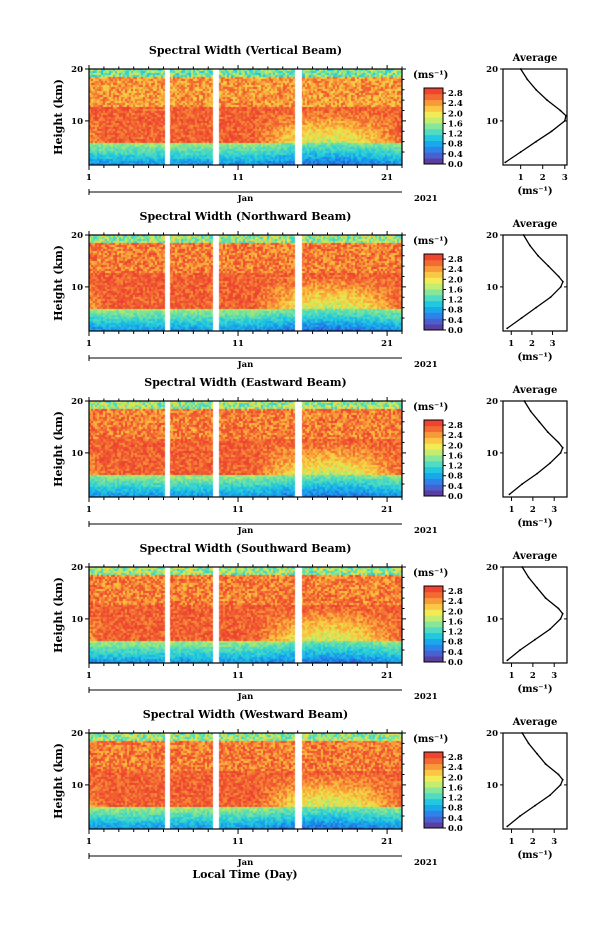 This screenshot has height=936, width=616. I want to click on chart-title: Spectral Width (Westward Beam), so click(245, 714).